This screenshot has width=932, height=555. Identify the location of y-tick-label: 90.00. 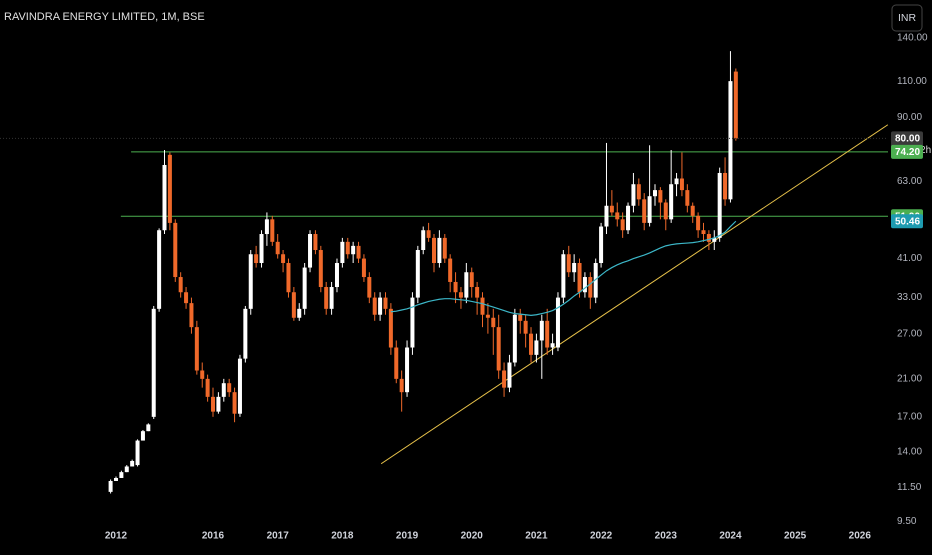
(909, 117).